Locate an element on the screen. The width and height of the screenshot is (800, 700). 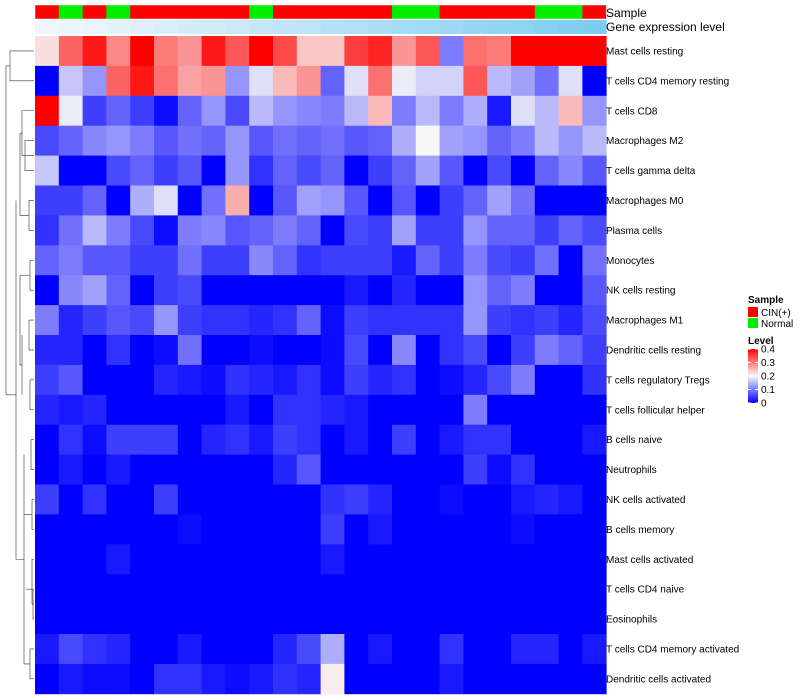
legend-tick-label: 0.4 is located at coordinates (768, 350).